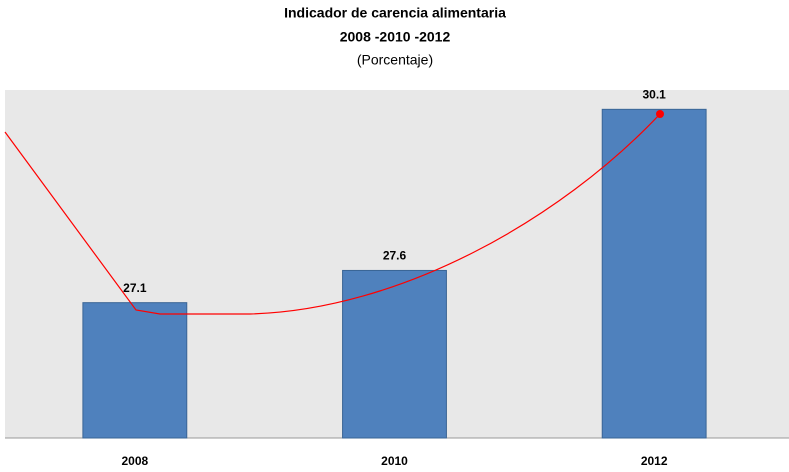  Describe the element at coordinates (654, 95) in the screenshot. I see `data-label: 30.1` at that location.